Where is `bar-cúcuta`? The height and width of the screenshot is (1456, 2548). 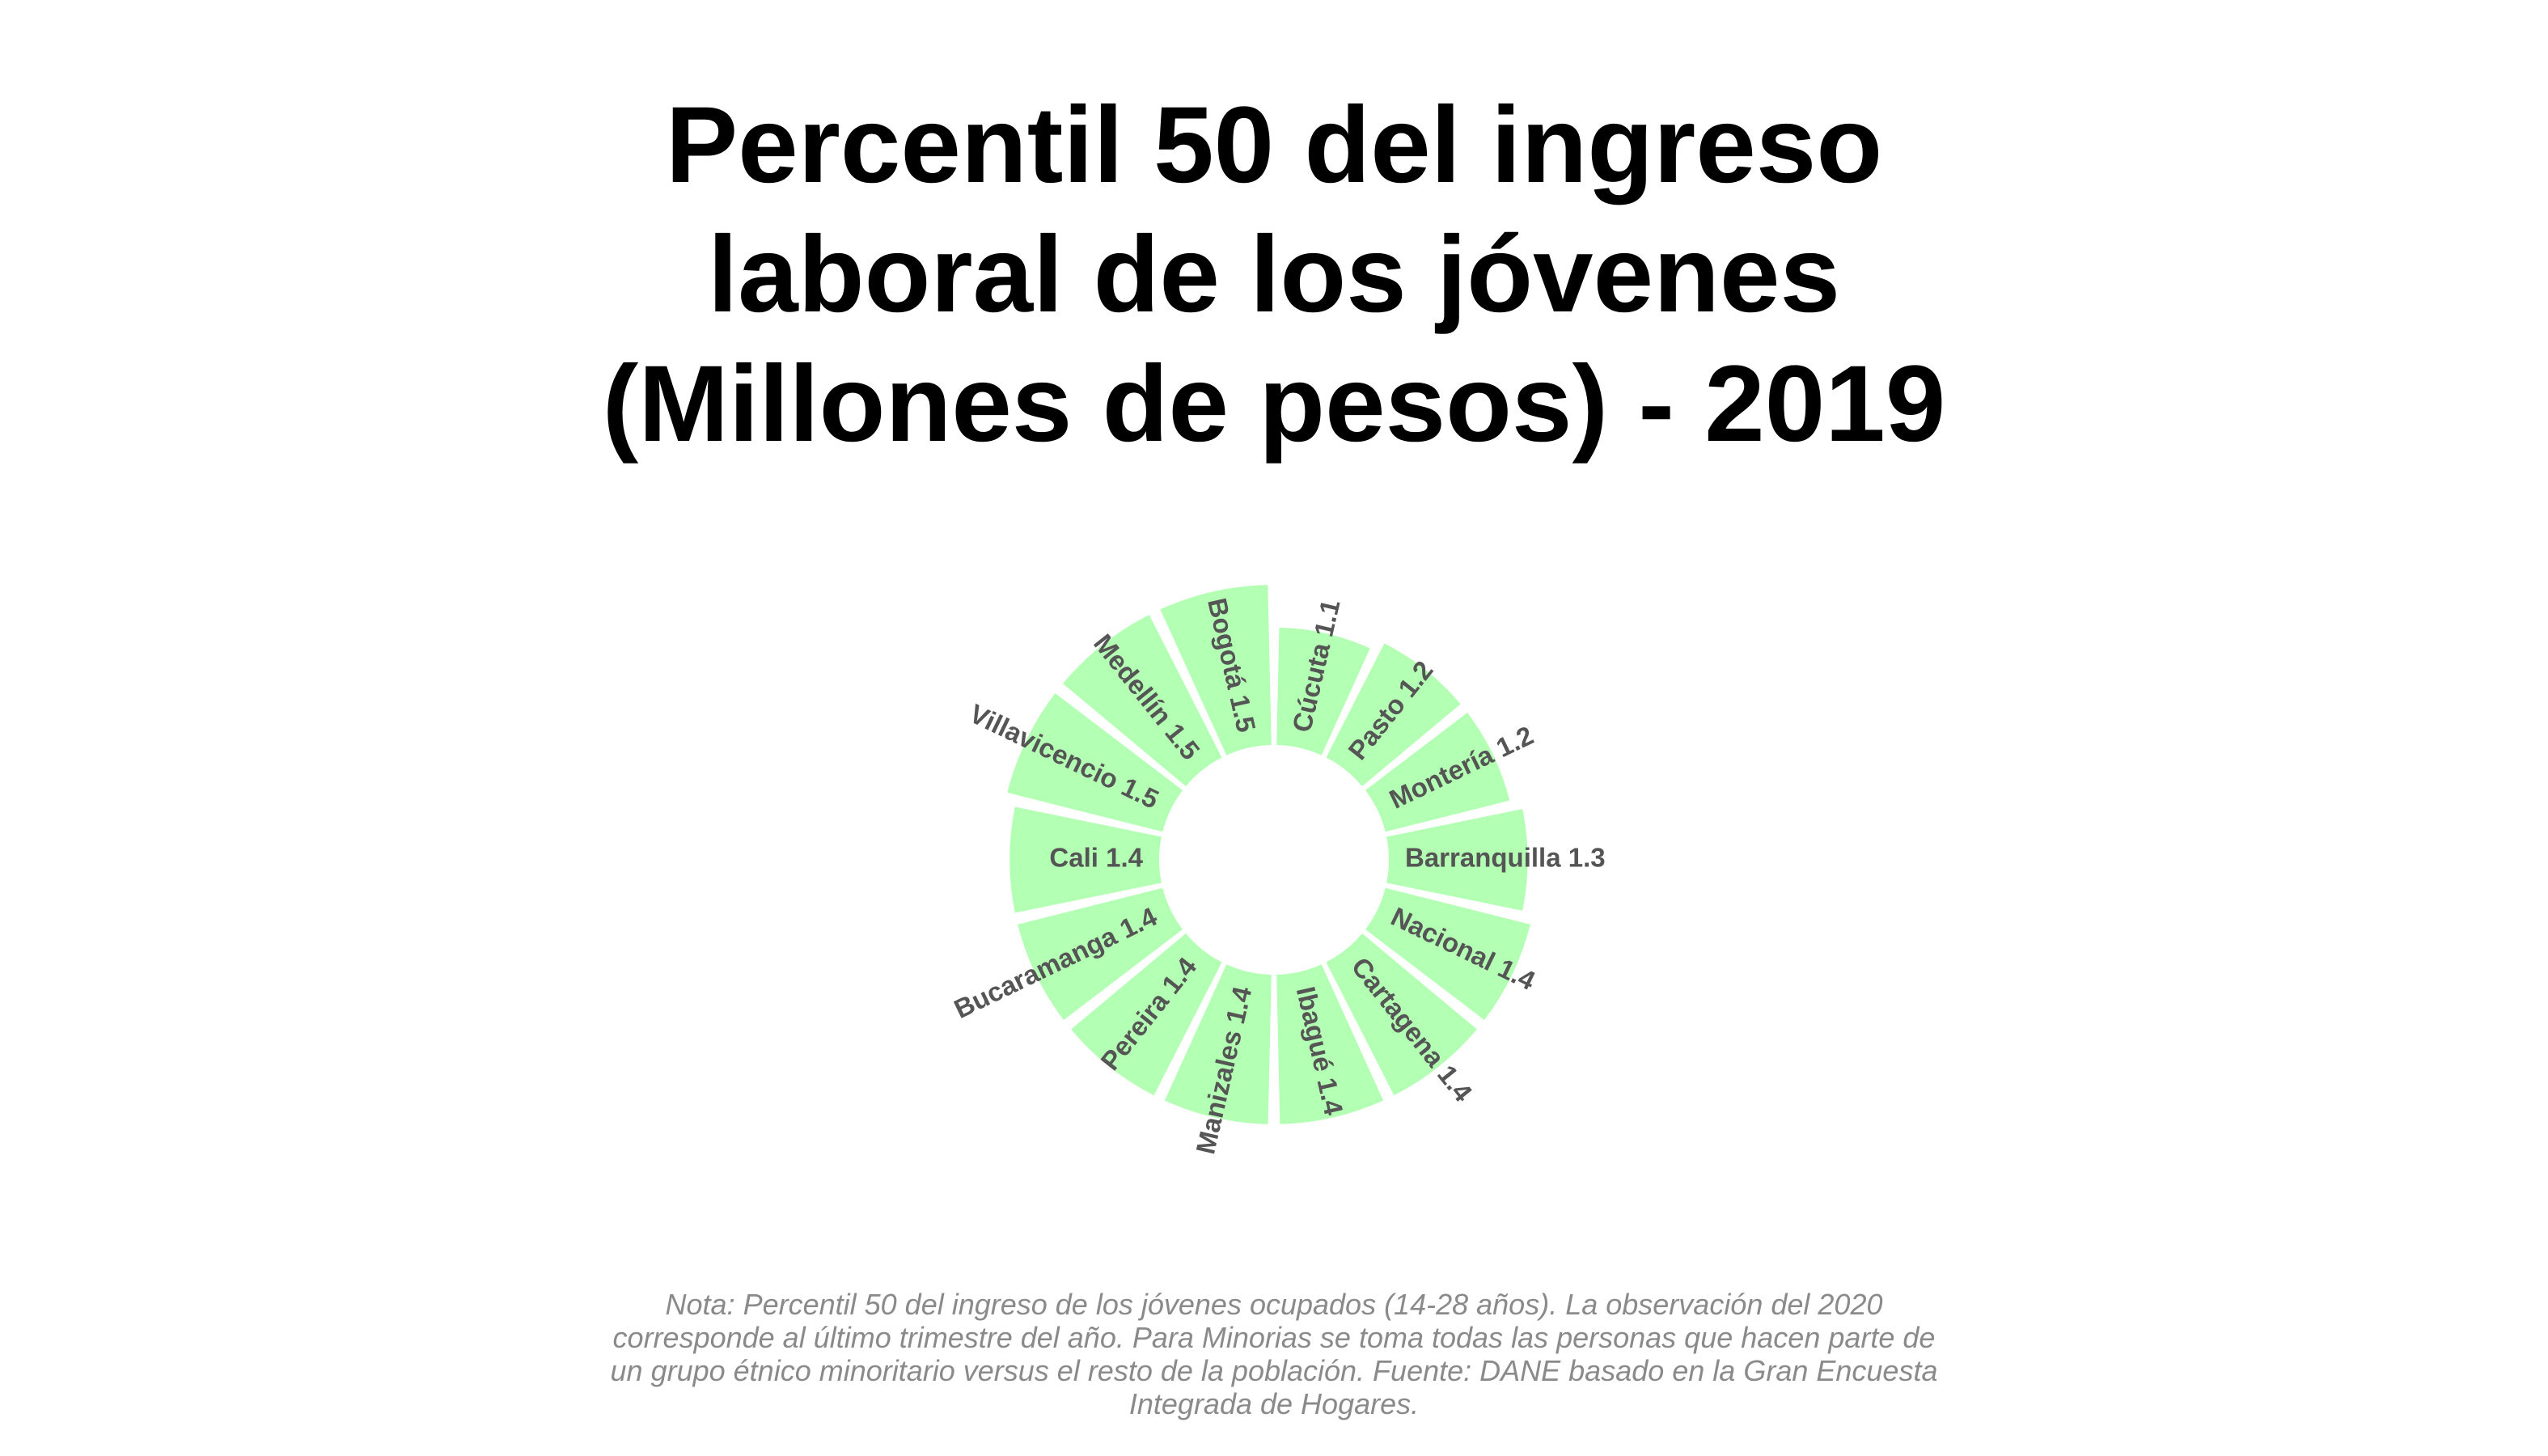
bar-cúcuta is located at coordinates (1323, 691).